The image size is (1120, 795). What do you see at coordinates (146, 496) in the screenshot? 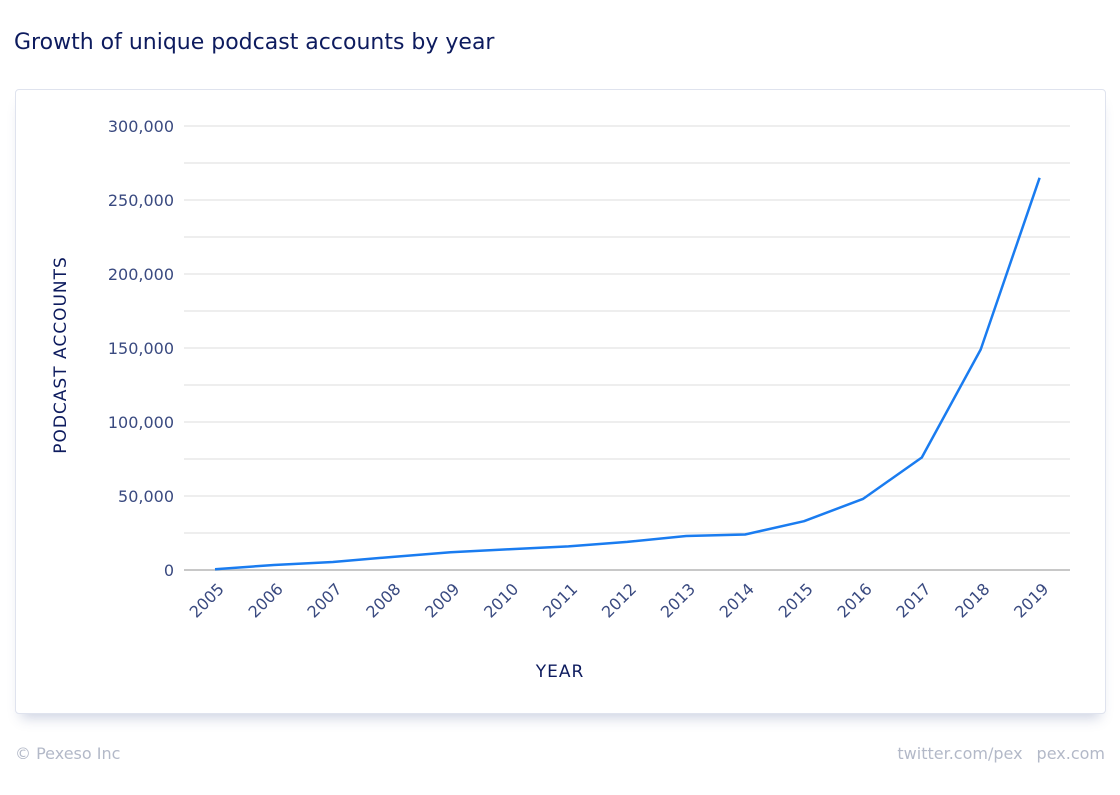
I see `y-tick-label: 50,000` at bounding box center [146, 496].